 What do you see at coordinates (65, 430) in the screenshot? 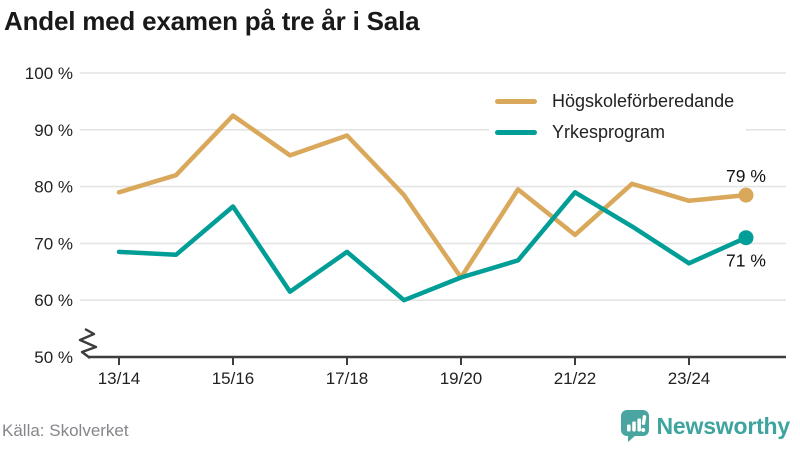
I see `source-caption: Källa: Skolverket` at bounding box center [65, 430].